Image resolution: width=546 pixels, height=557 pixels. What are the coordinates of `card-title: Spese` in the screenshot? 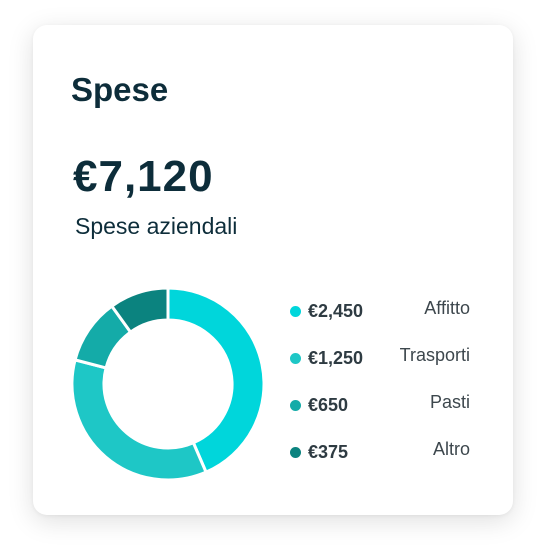 It's located at (120, 89).